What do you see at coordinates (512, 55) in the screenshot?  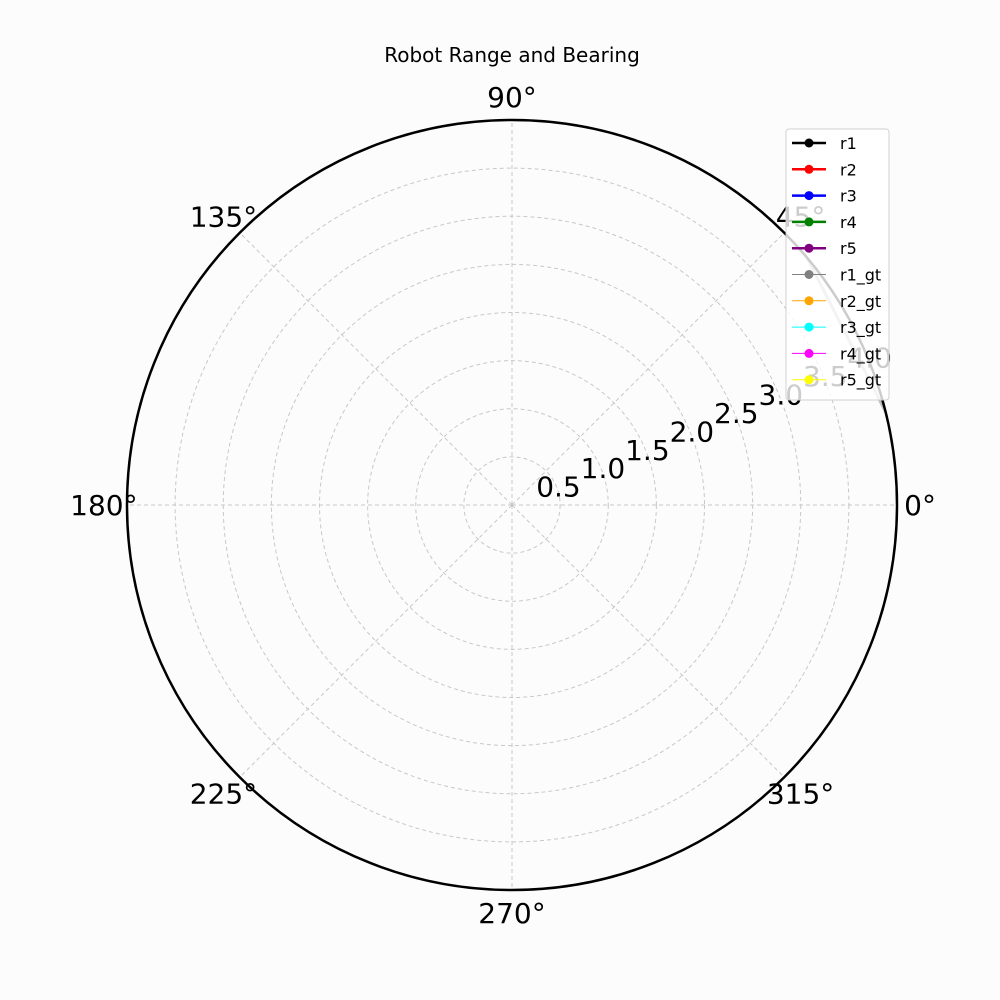 I see `chart-title: Robot Range and Bearing` at bounding box center [512, 55].